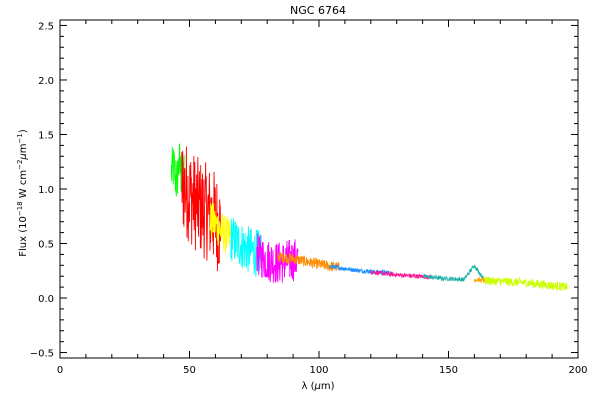 The height and width of the screenshot is (400, 600). Describe the element at coordinates (23, 236) in the screenshot. I see `y-label-part-flux: Flux (10` at that location.